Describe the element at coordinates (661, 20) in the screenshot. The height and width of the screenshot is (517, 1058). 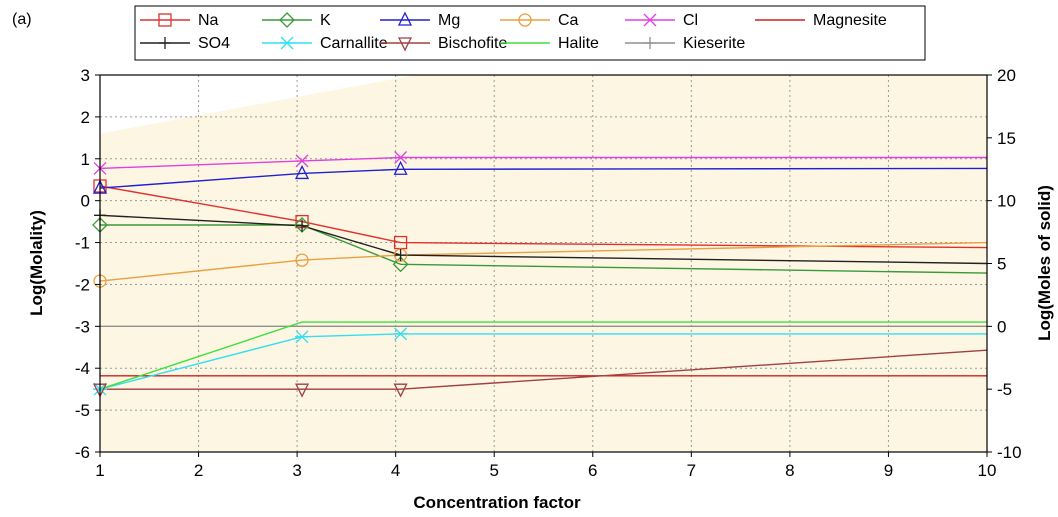
I see `legend-item-cl: Cl` at that location.